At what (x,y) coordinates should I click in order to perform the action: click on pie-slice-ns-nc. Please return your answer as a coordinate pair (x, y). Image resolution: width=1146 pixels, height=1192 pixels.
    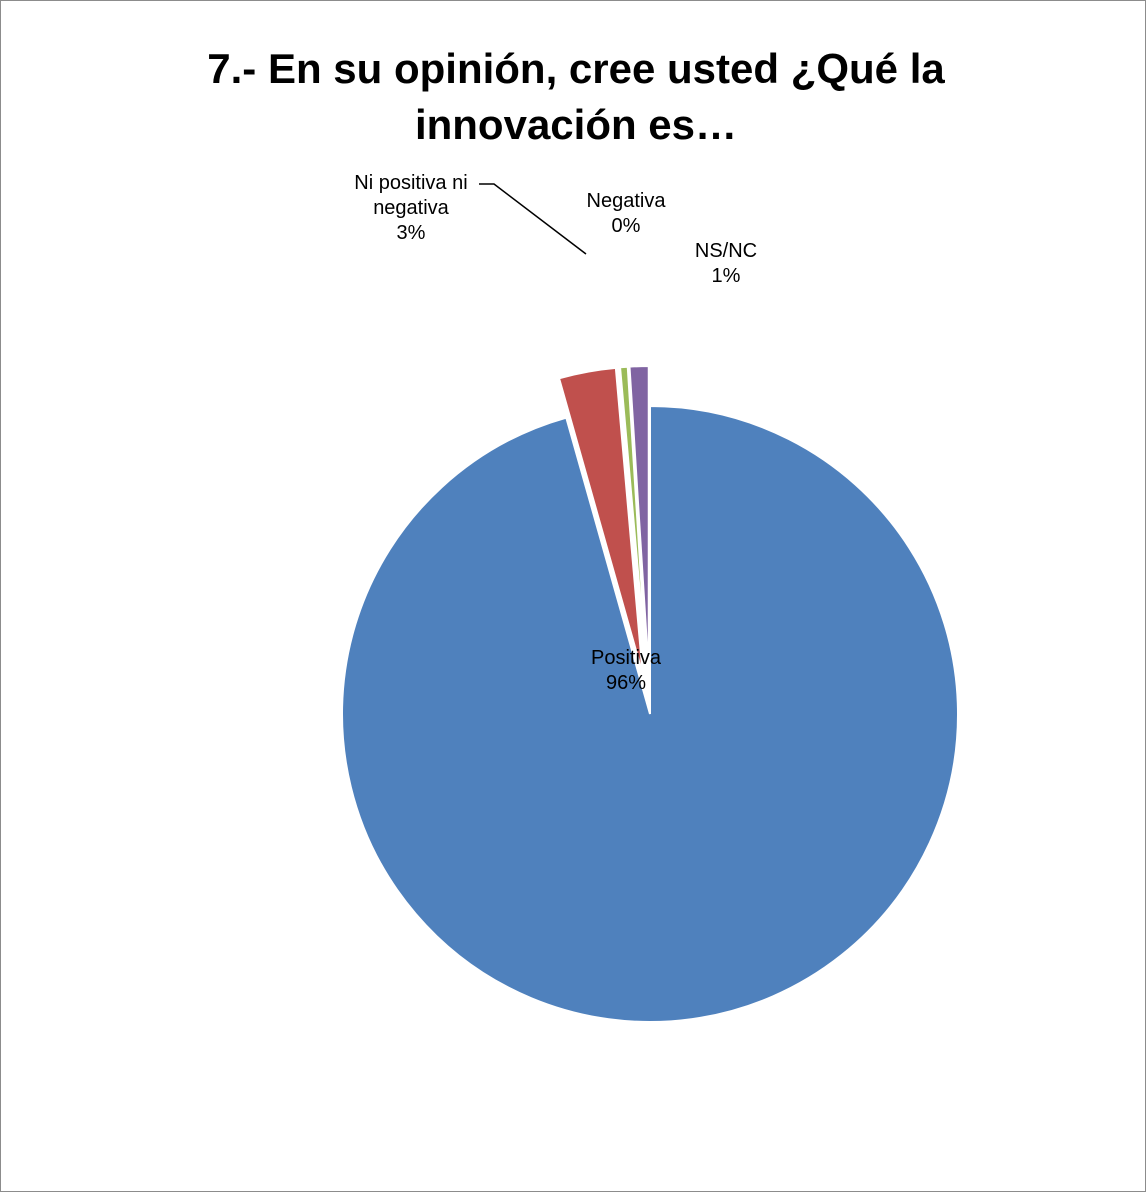
    Looking at the image, I should click on (639, 520).